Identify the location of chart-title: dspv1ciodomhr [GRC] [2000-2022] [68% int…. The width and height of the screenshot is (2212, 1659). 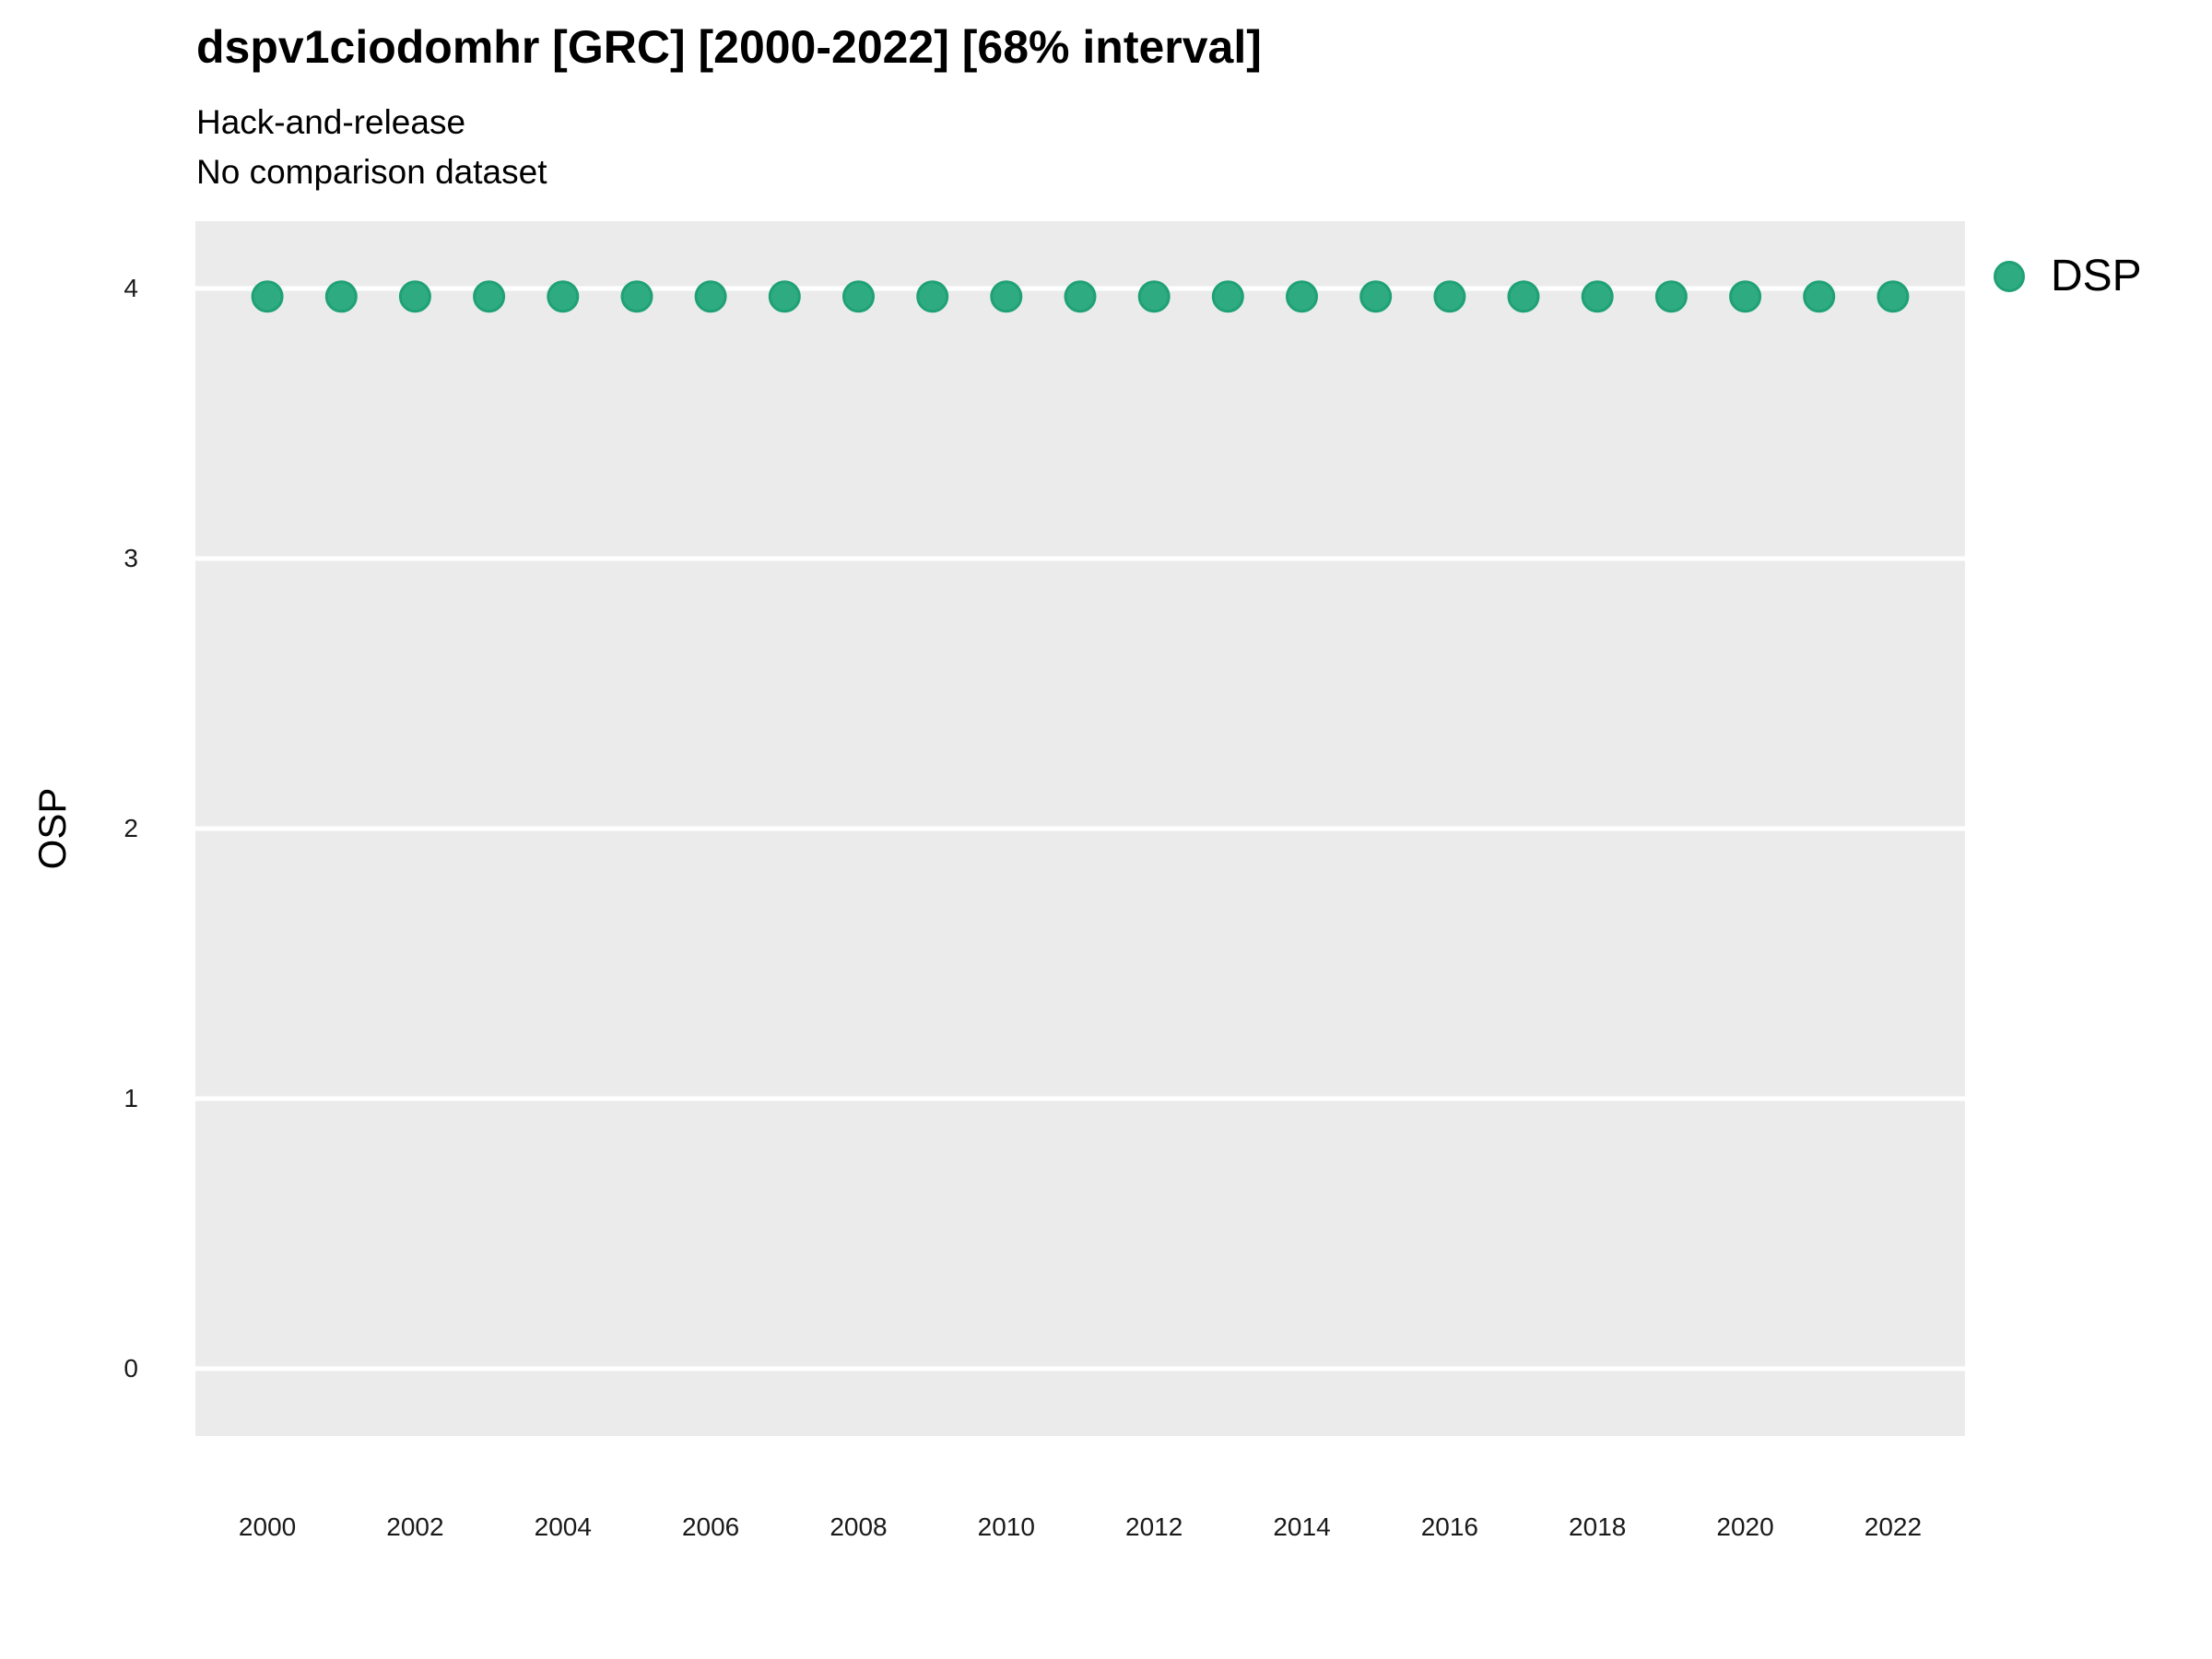
(729, 47).